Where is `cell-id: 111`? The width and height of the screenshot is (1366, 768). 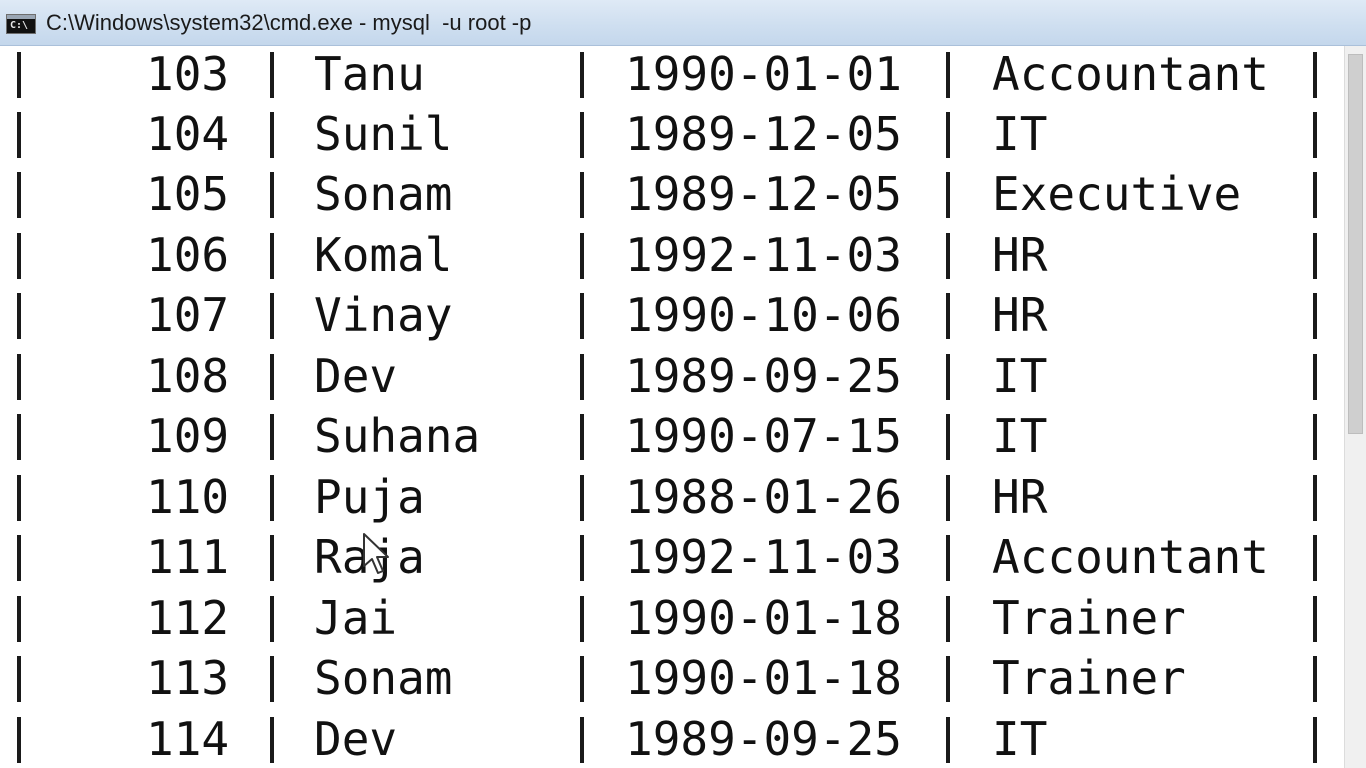 cell-id: 111 is located at coordinates (188, 557).